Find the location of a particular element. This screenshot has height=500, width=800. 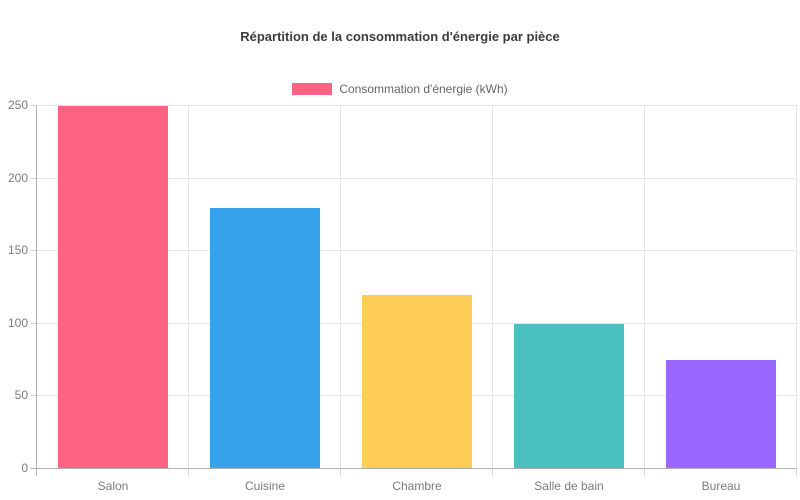

bar-salle-de-bain is located at coordinates (569, 396).